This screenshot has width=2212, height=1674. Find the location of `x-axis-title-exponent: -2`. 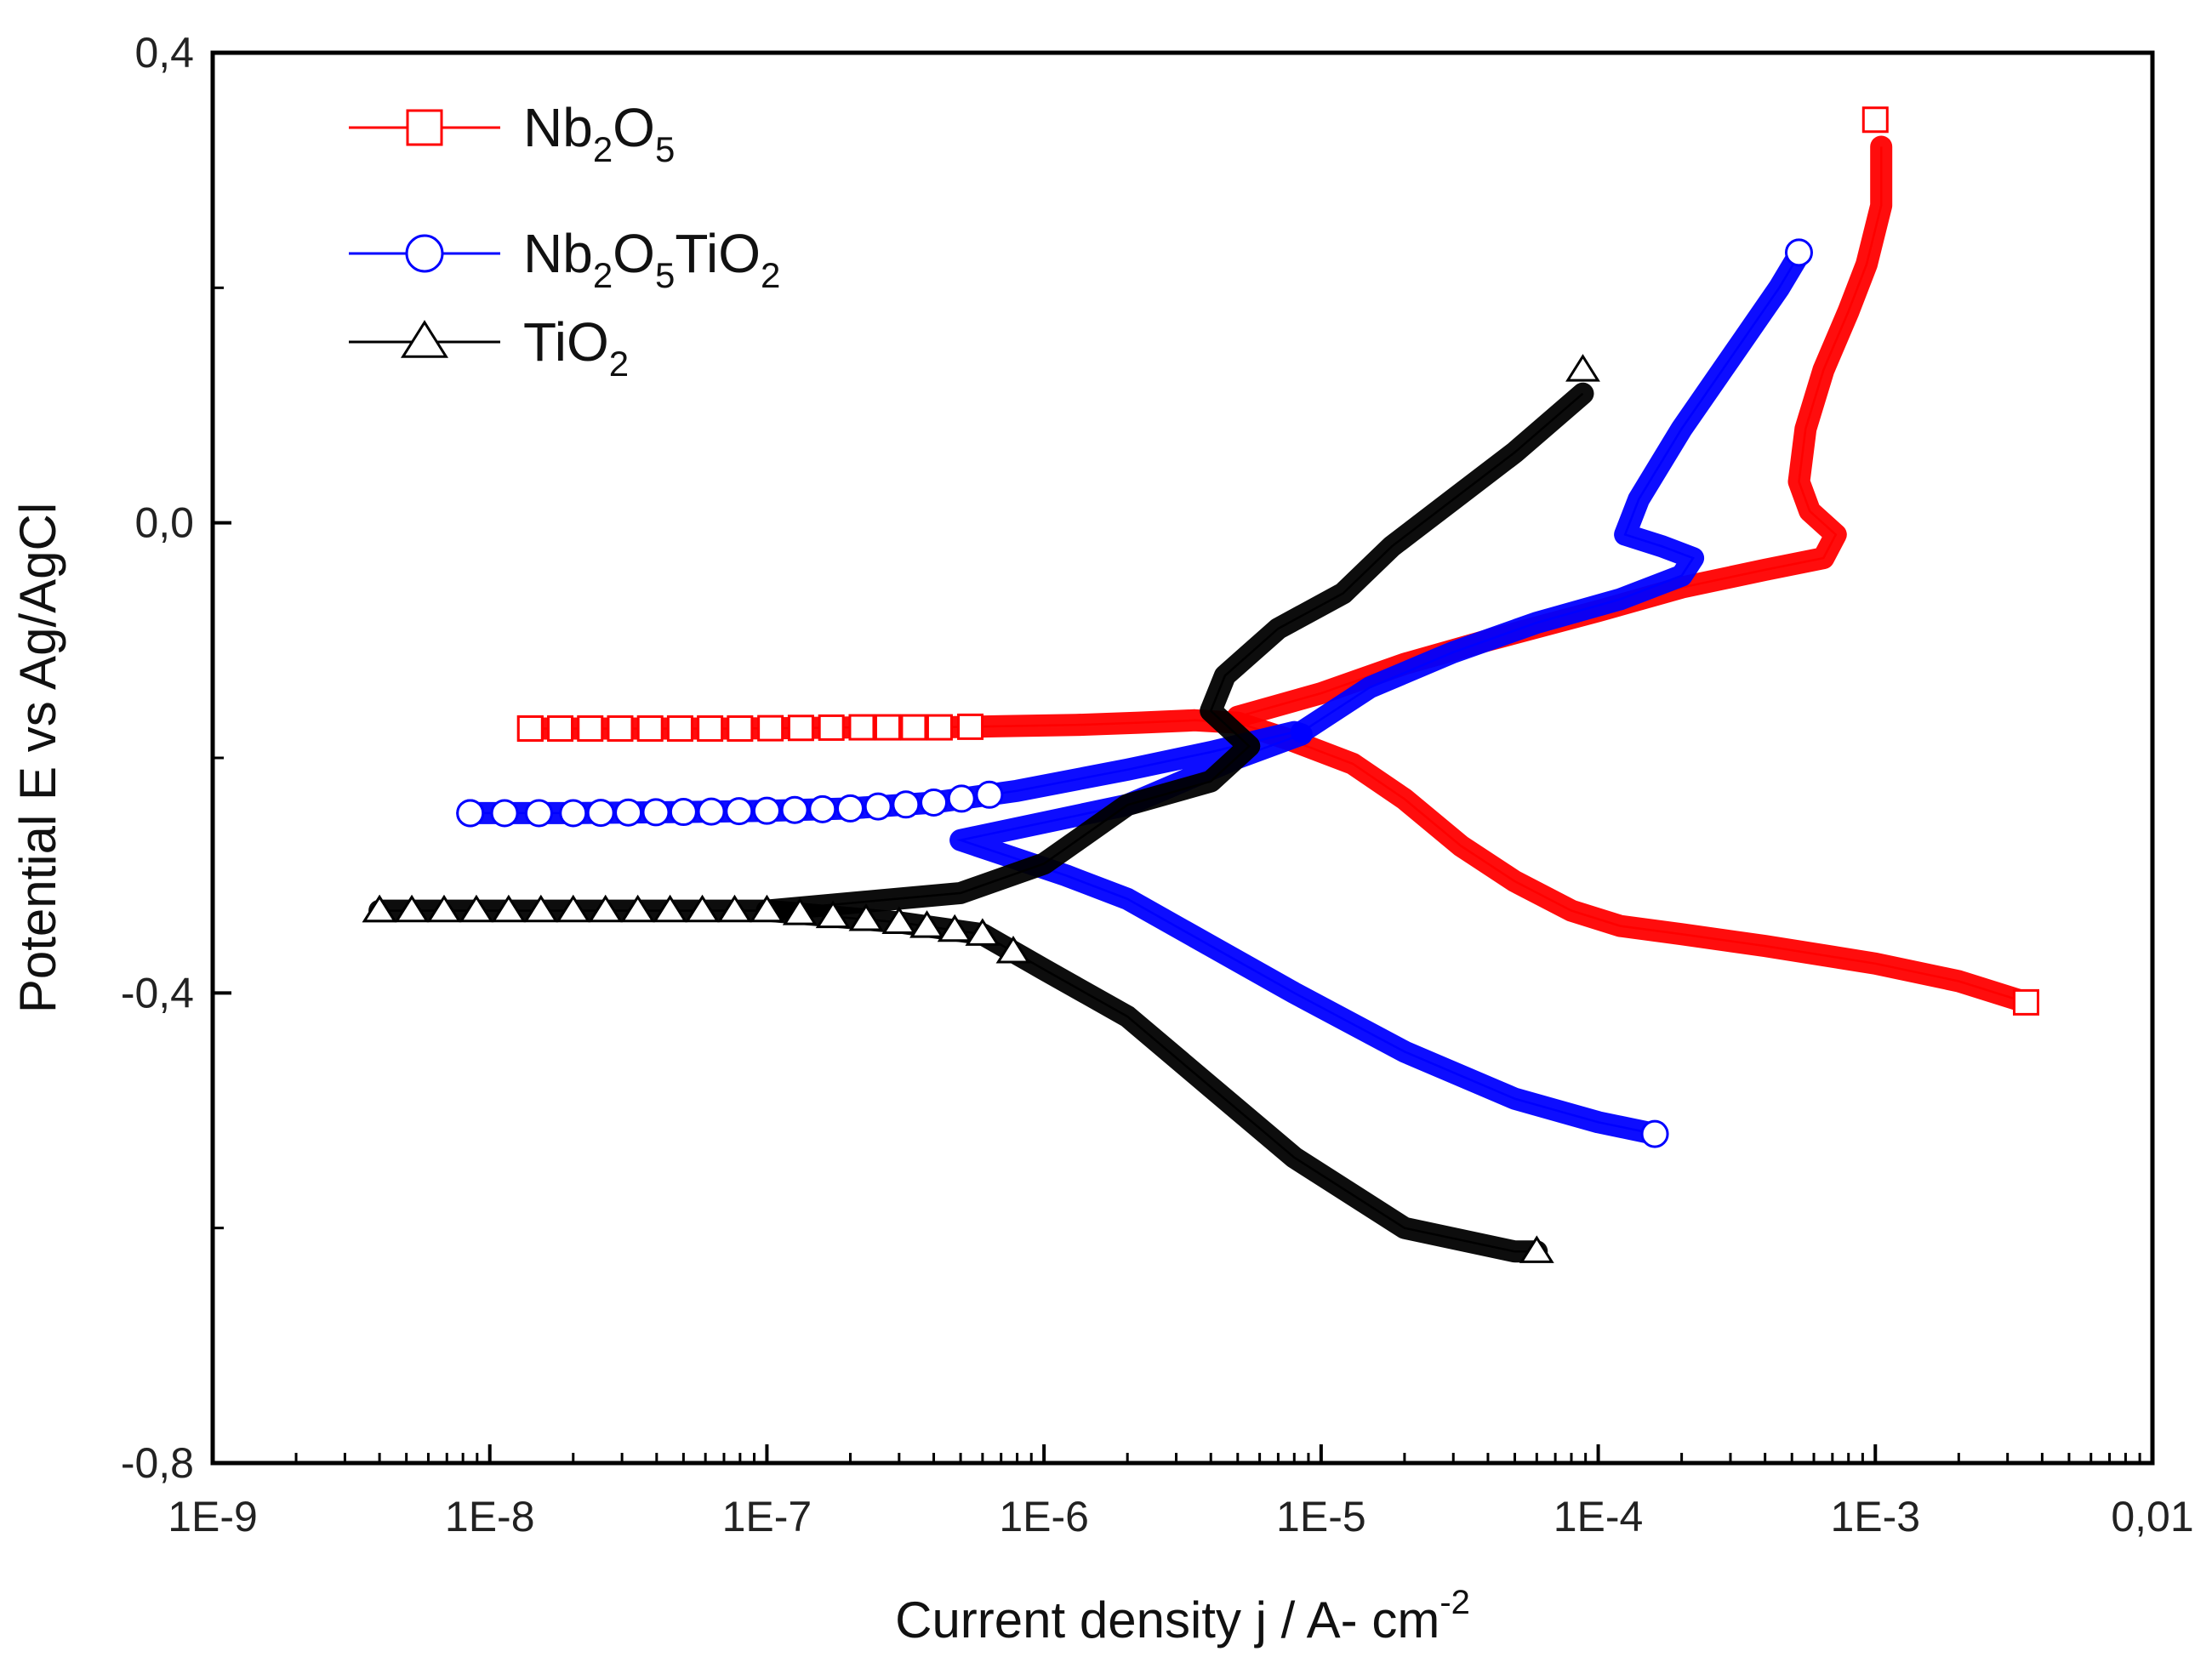

x-axis-title-exponent: -2 is located at coordinates (1455, 1602).